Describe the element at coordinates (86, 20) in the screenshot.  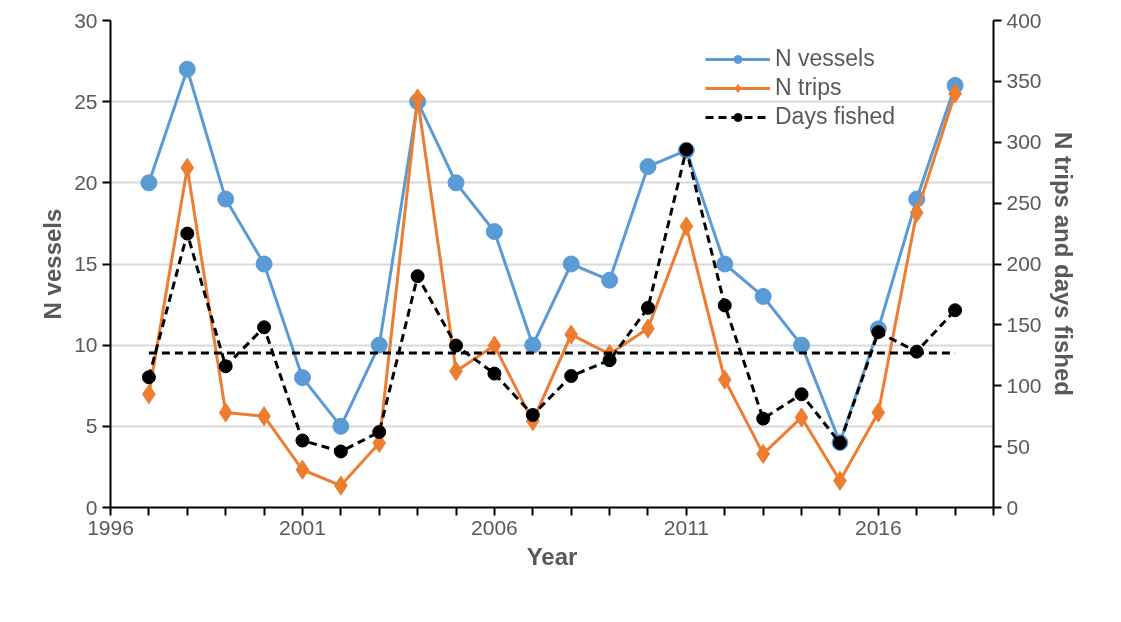
I see `y-tick-label: 30` at that location.